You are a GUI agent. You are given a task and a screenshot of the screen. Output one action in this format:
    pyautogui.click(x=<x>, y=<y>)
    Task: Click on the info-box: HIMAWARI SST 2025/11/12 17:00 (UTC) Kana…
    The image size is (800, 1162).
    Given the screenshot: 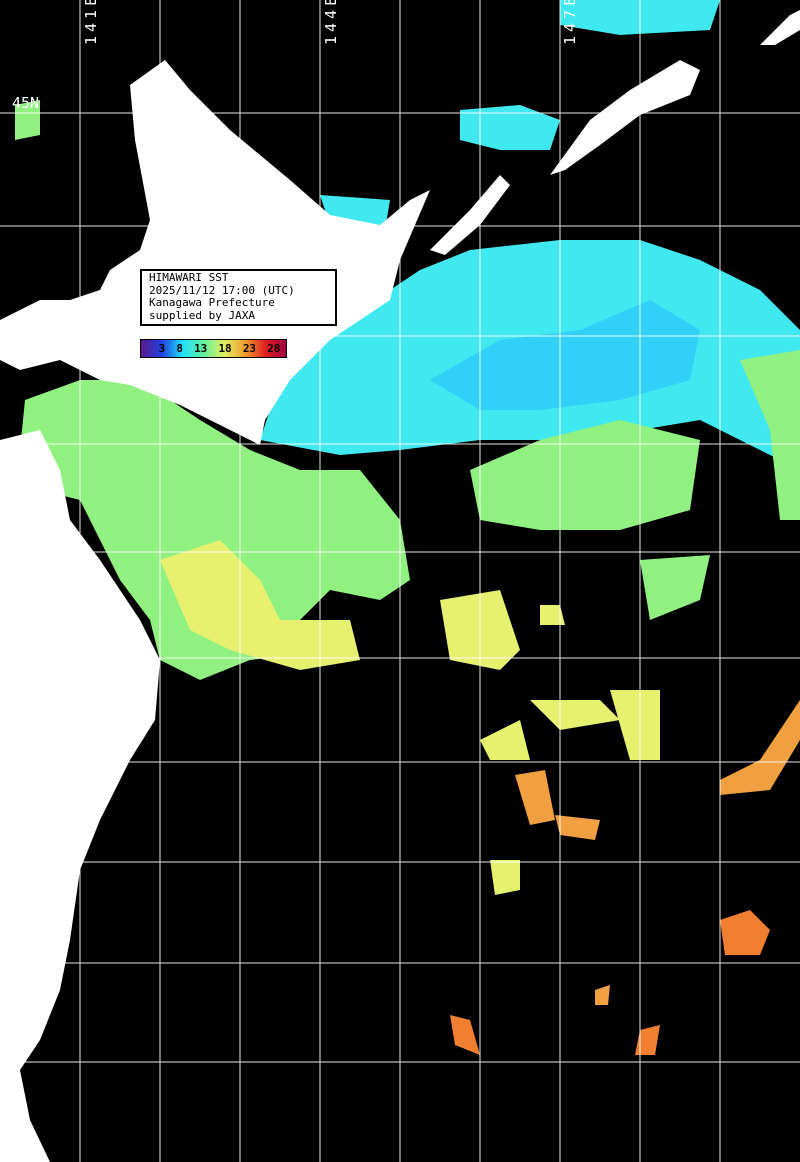 What is the action you would take?
    pyautogui.click(x=238, y=297)
    